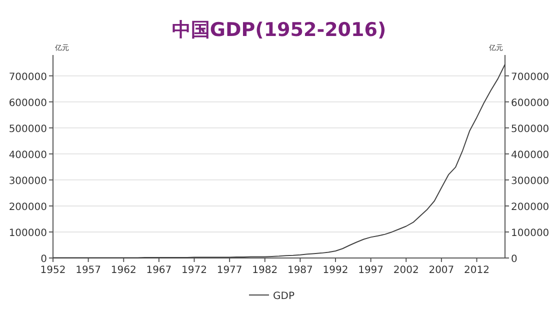  Describe the element at coordinates (194, 270) in the screenshot. I see `x-tick-label: 1972` at that location.